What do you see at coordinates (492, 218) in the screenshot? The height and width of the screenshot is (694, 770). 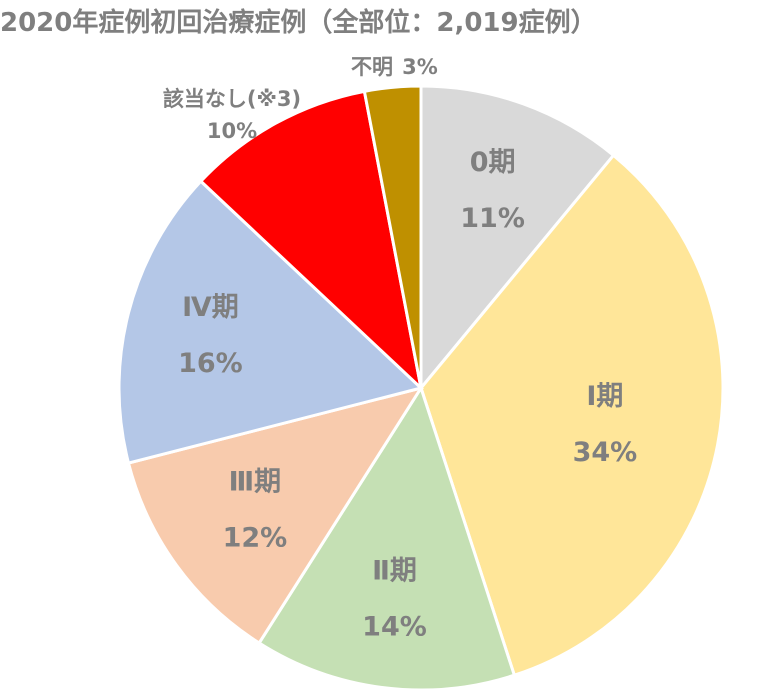 I see `slice-percent-label: 11%` at bounding box center [492, 218].